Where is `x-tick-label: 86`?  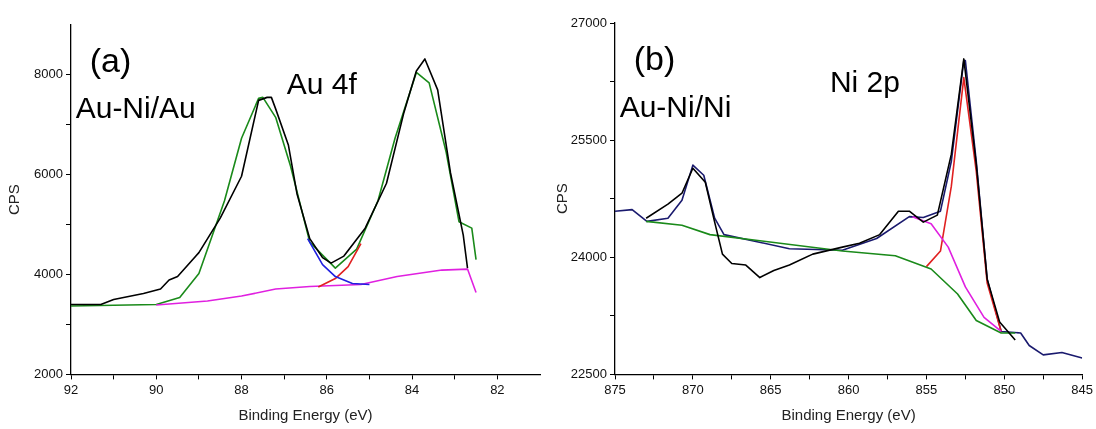
x-tick-label: 86 is located at coordinates (327, 389).